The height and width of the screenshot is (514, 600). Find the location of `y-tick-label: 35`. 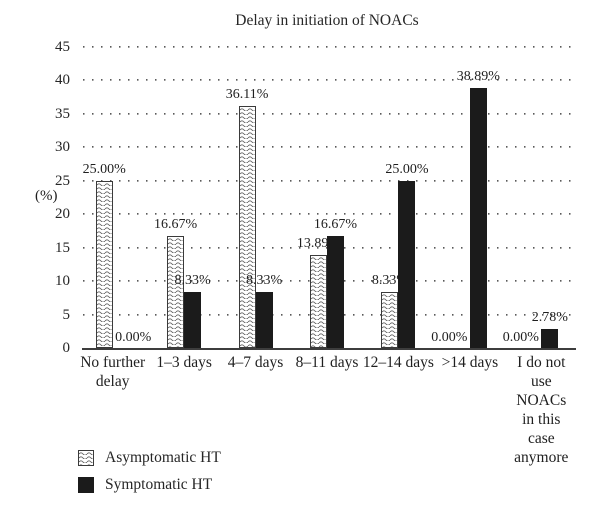

y-tick-label: 35 is located at coordinates (62, 113).